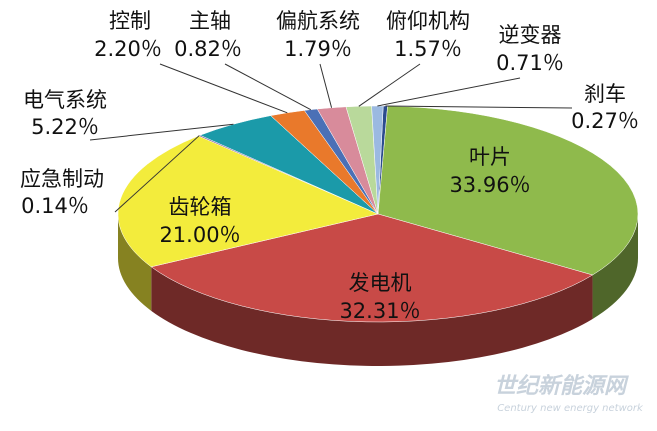 This screenshot has width=657, height=431. Describe the element at coordinates (55, 206) in the screenshot. I see `value-label: 0.14％` at that location.